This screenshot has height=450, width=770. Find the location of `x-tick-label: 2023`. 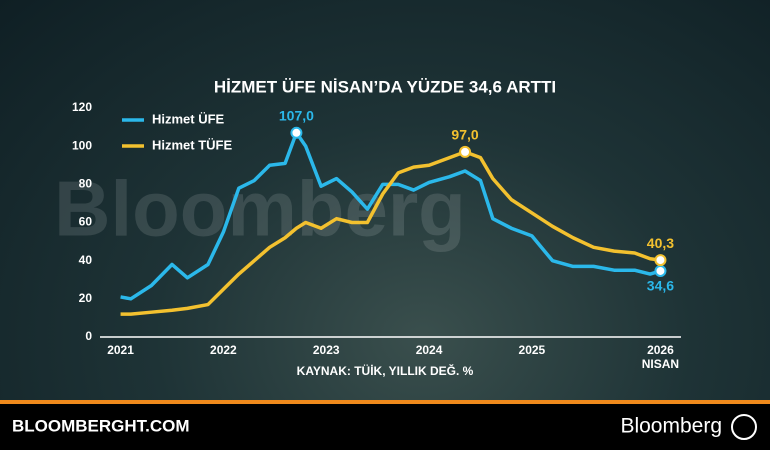

x-tick-label: 2023 is located at coordinates (326, 350).